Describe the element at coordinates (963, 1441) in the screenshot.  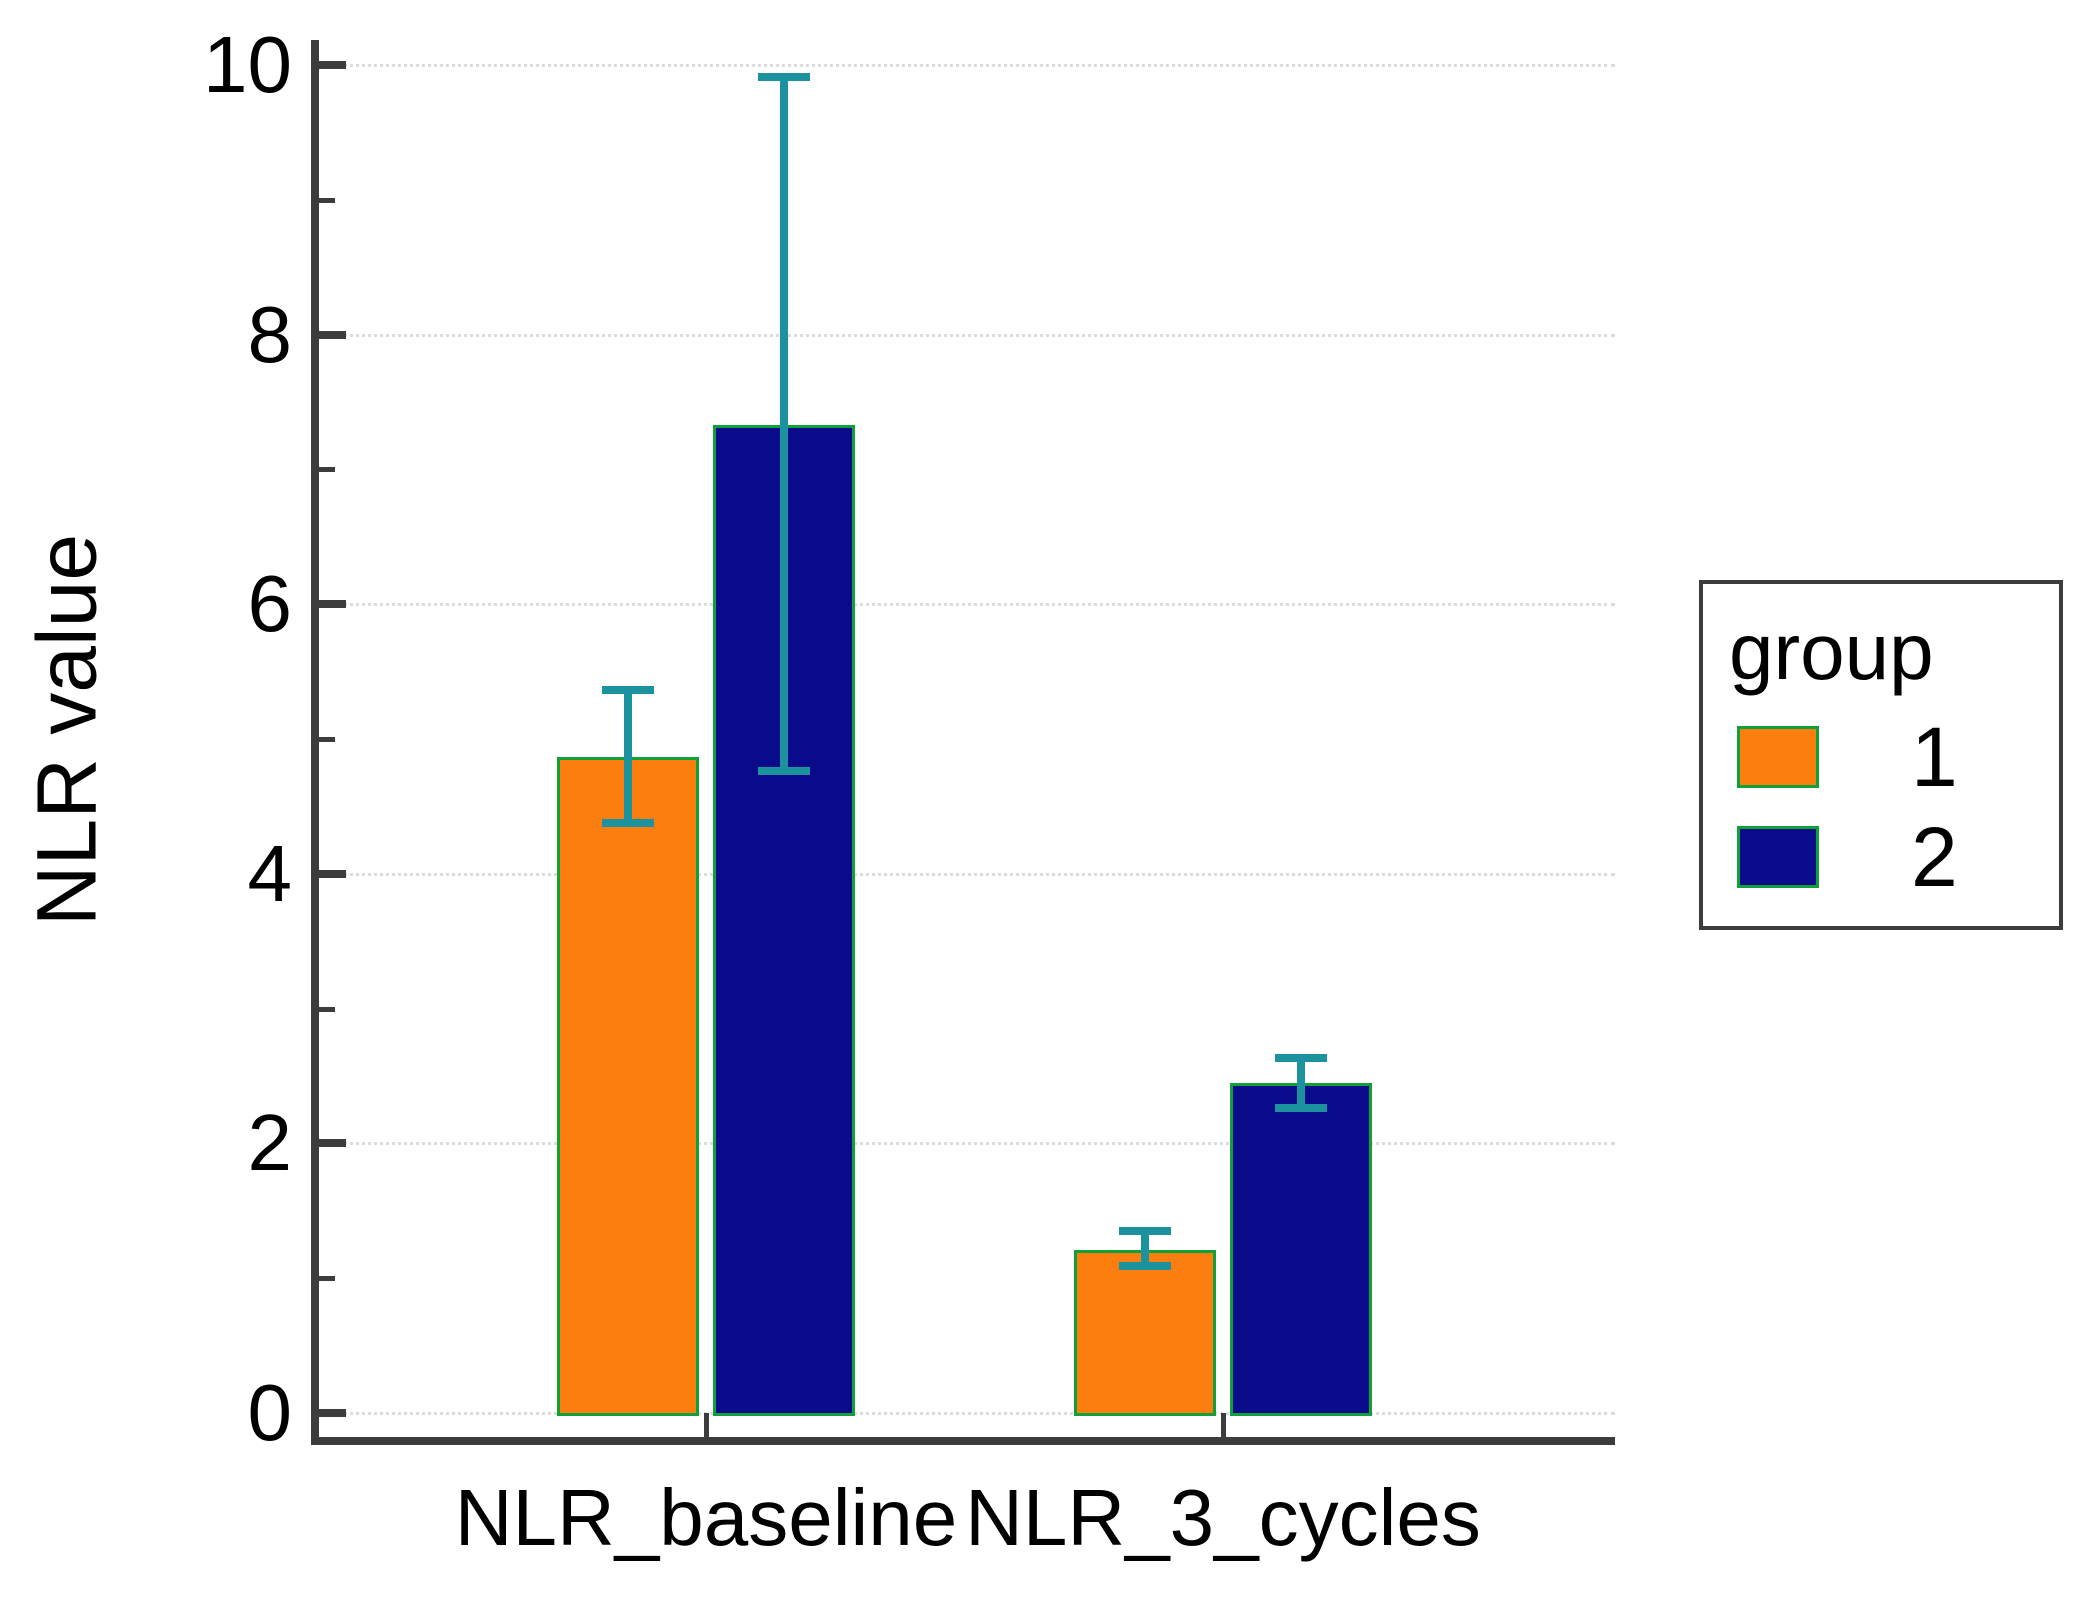
I see `x-axis-line` at that location.